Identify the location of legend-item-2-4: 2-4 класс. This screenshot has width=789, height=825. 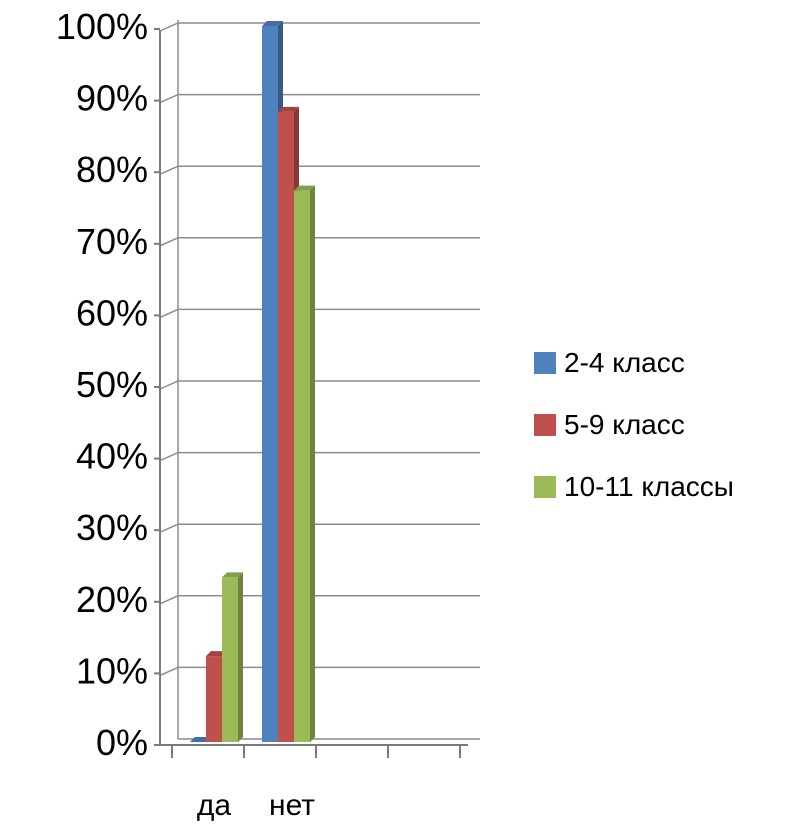
(634, 363).